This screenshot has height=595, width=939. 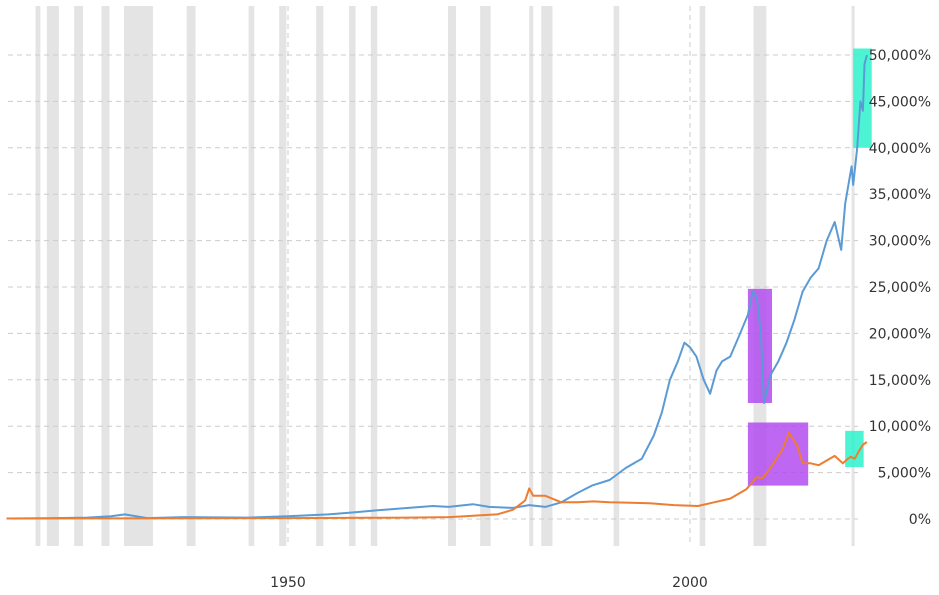 I want to click on y-tick-label: 5,000%, so click(x=904, y=474).